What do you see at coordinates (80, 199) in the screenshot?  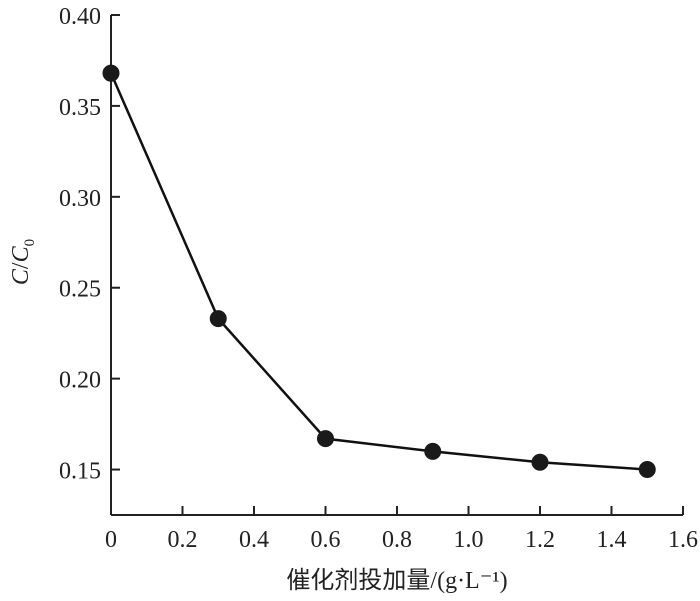 I see `y-tick-label: 0.30` at bounding box center [80, 199].